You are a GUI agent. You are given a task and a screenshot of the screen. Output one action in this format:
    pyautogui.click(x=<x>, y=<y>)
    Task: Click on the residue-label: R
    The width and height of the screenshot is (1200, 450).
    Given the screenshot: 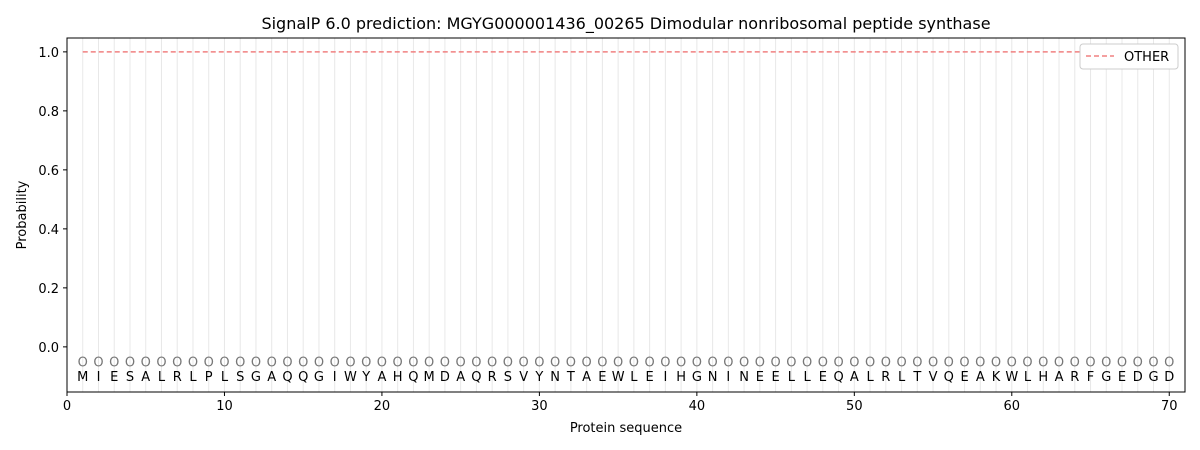 What is the action you would take?
    pyautogui.click(x=885, y=377)
    